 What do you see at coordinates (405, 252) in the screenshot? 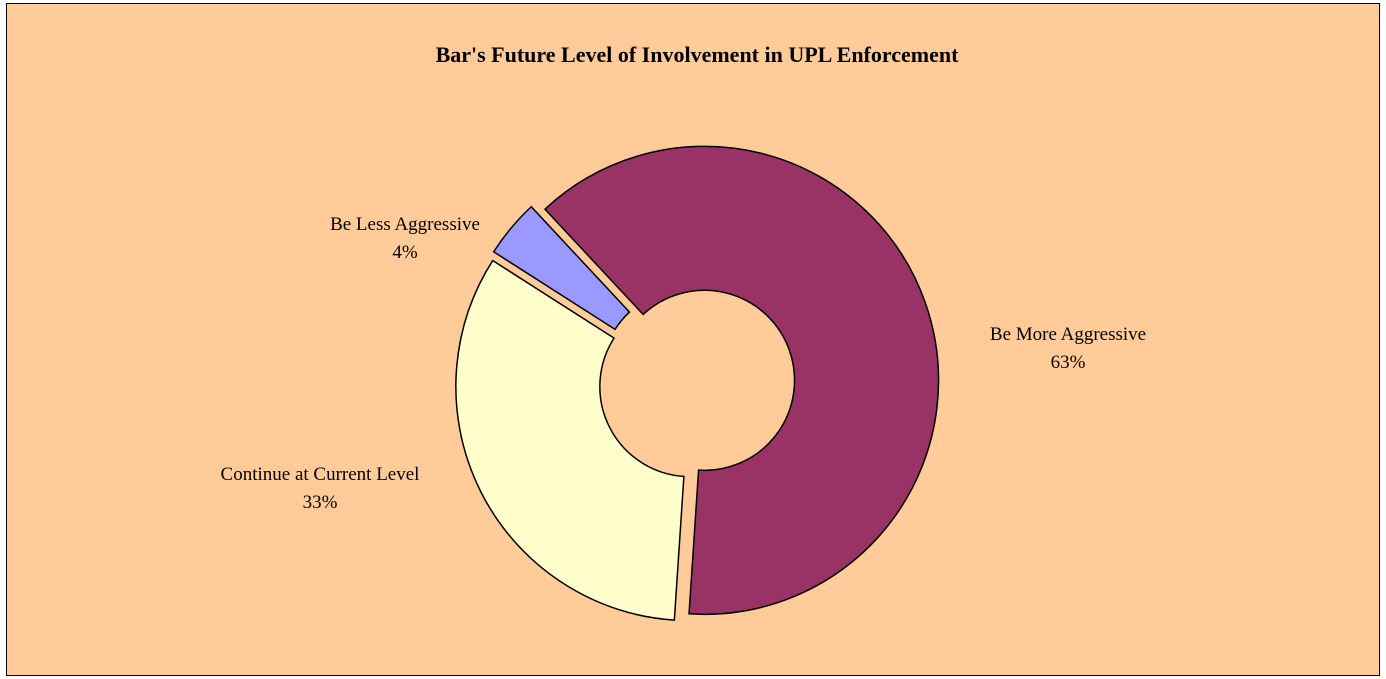
I see `slice-value-label: 4%` at bounding box center [405, 252].